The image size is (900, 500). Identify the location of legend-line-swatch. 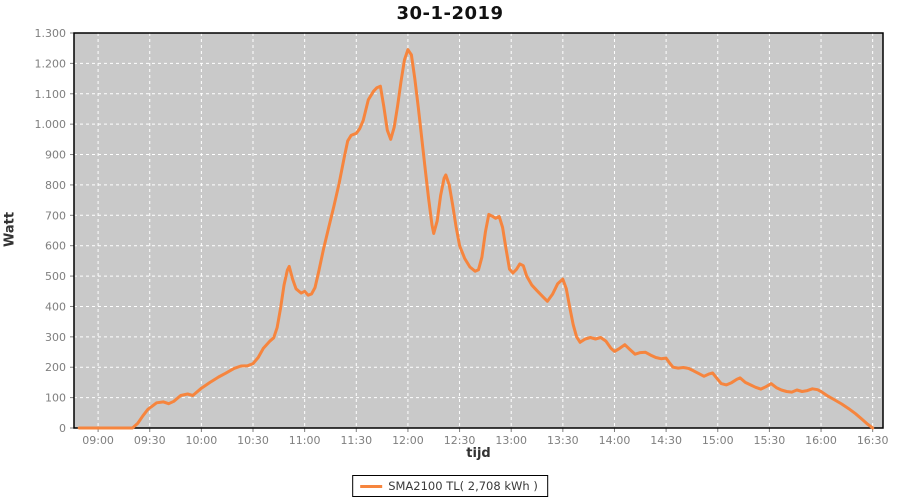
(371, 486).